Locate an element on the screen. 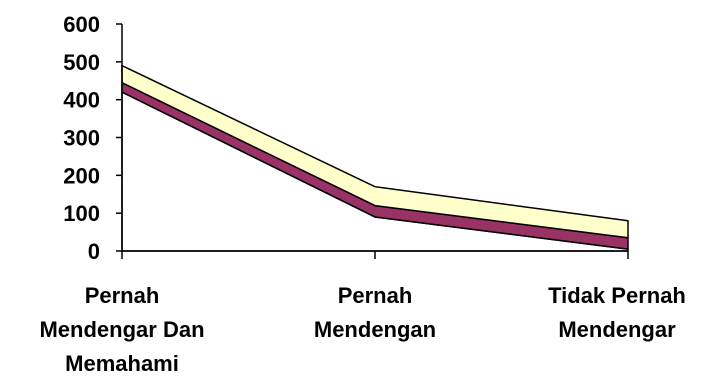 The image size is (722, 385). y-tick-label: 0 is located at coordinates (94, 251).